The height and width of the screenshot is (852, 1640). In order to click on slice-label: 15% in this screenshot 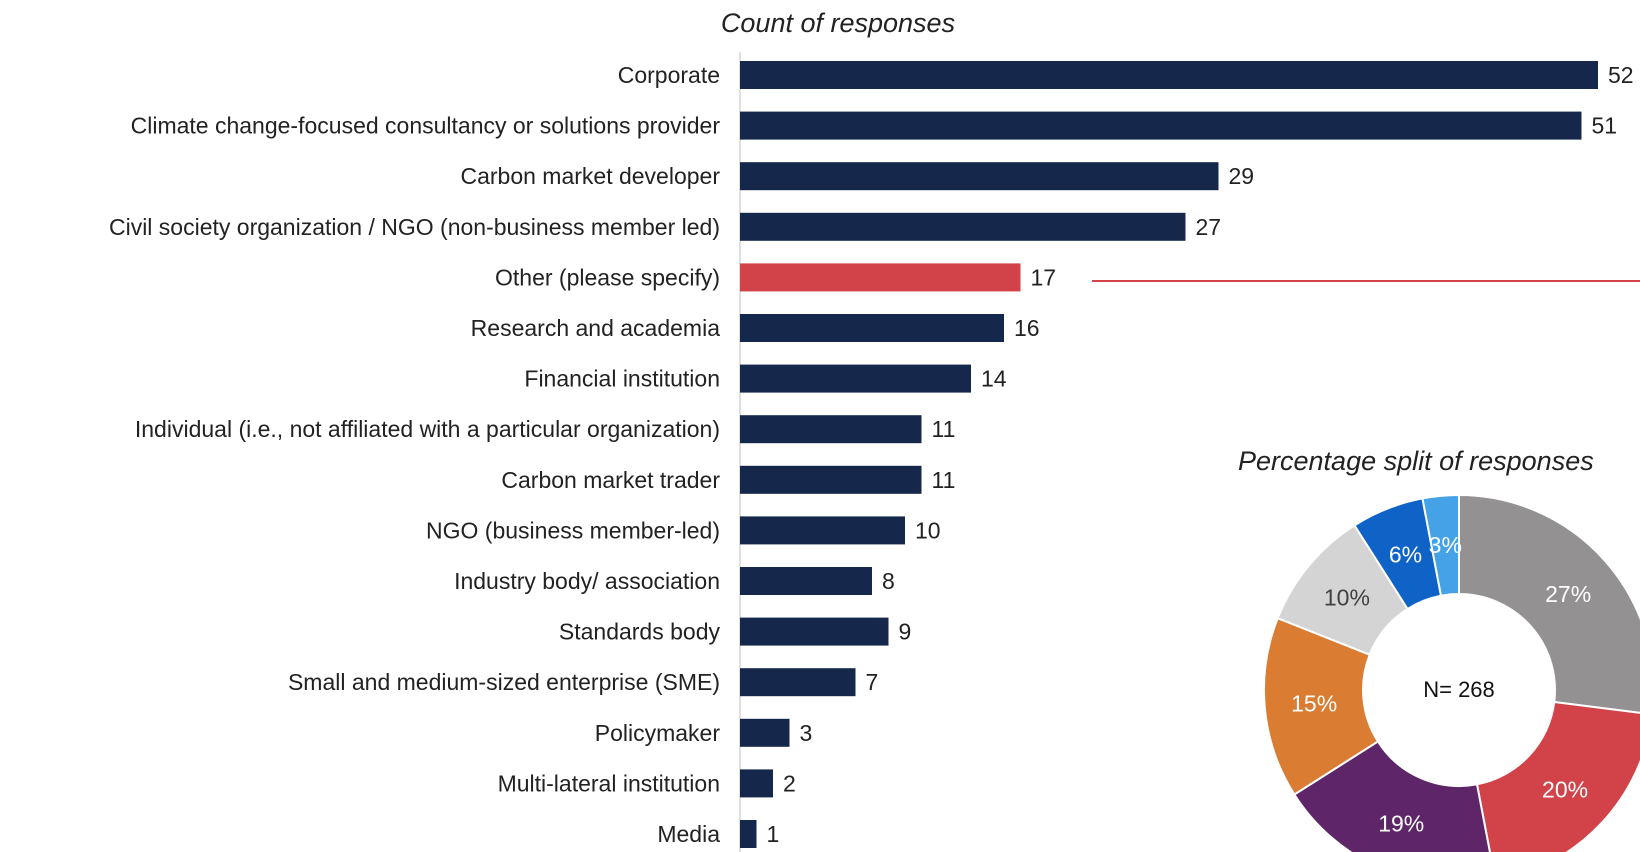, I will do `click(1314, 704)`.